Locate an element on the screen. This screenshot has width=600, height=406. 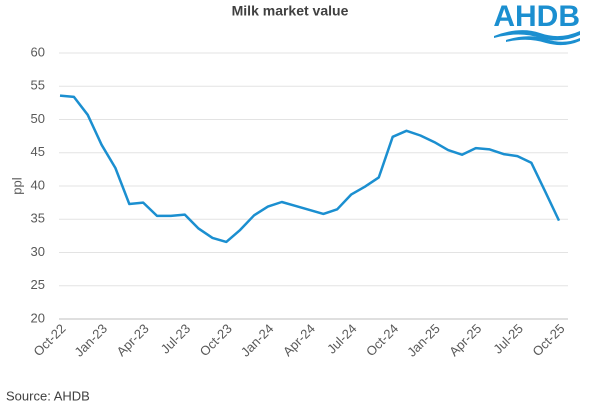
y-tick-label: 20 is located at coordinates (38, 317).